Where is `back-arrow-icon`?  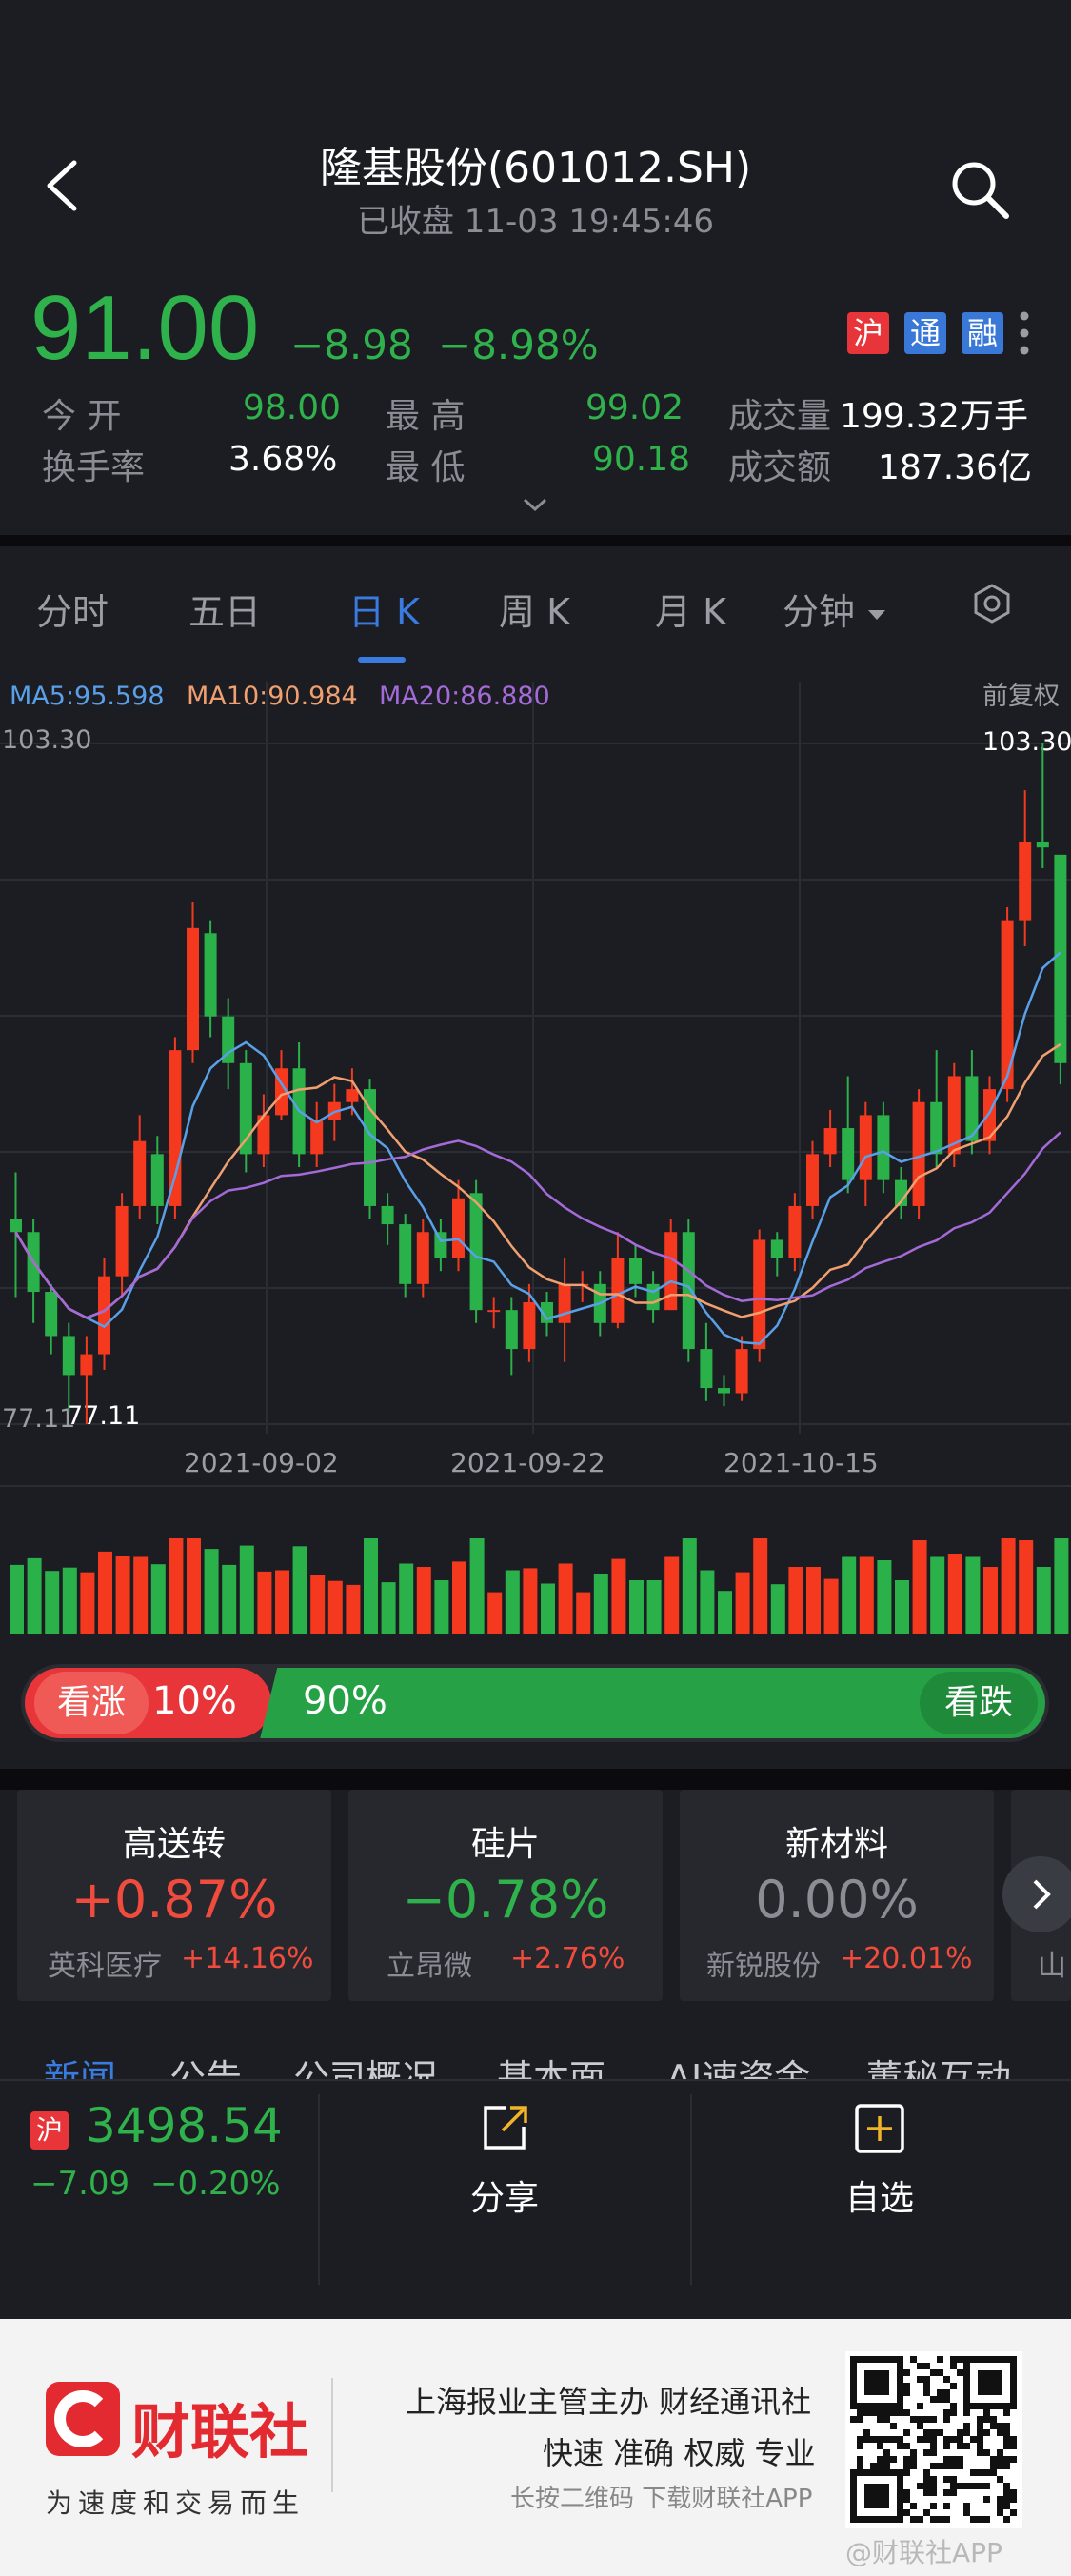
back-arrow-icon is located at coordinates (62, 185).